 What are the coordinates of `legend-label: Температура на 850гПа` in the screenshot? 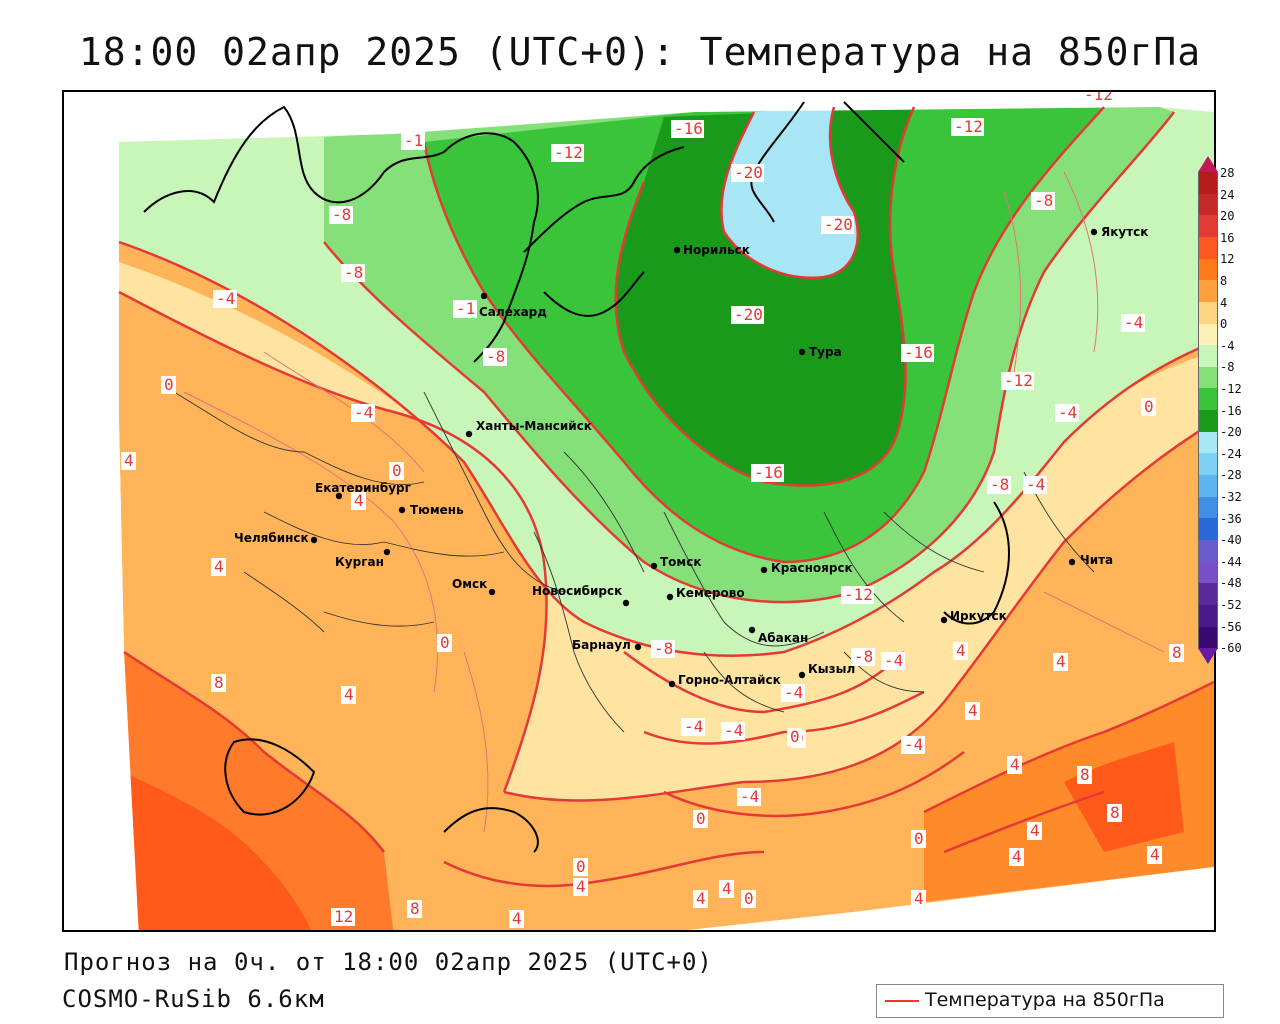 It's located at (1045, 1000).